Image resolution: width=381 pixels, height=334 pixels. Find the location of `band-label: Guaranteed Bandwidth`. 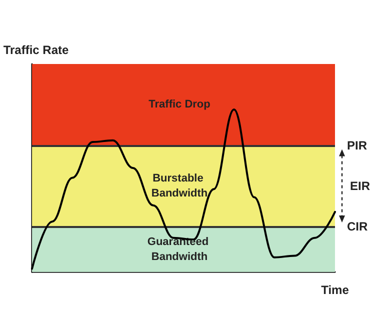

band-label: Guaranteed Bandwidth is located at coordinates (179, 249).